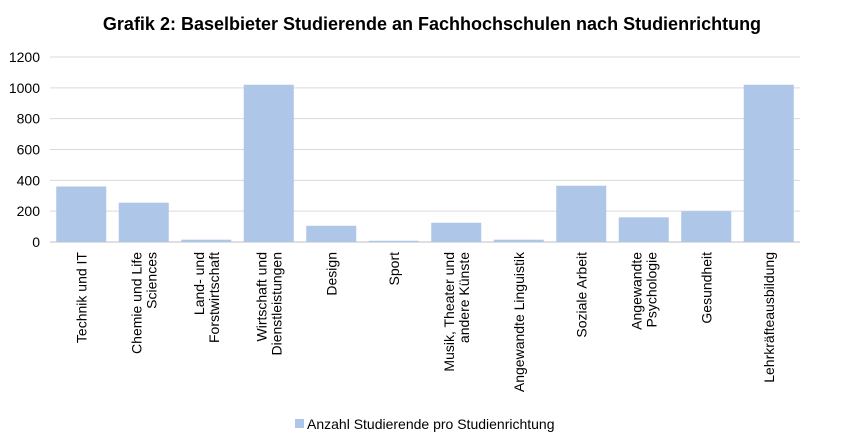 This screenshot has width=864, height=446. I want to click on x-tick-label-group: Wirtschaft und Dienstleistungen, so click(268, 304).